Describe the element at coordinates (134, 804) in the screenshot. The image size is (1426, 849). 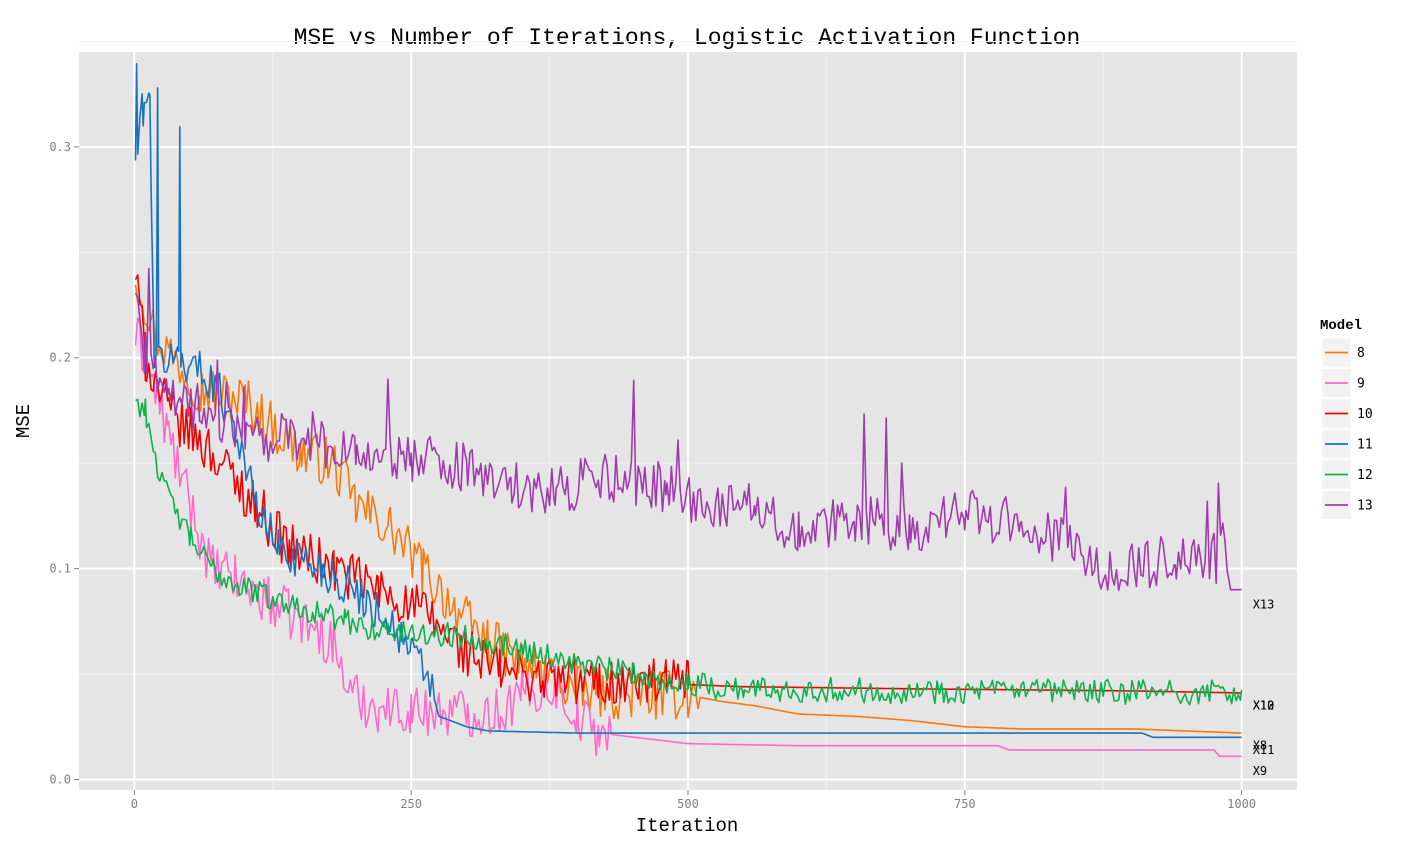
I see `x-tick-label: 0` at that location.